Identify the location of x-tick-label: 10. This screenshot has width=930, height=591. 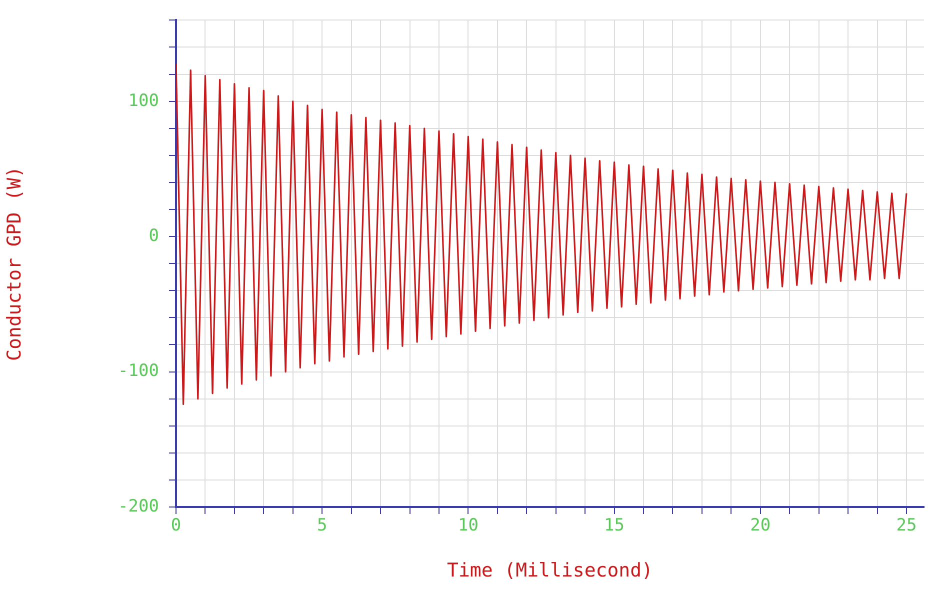
(468, 526).